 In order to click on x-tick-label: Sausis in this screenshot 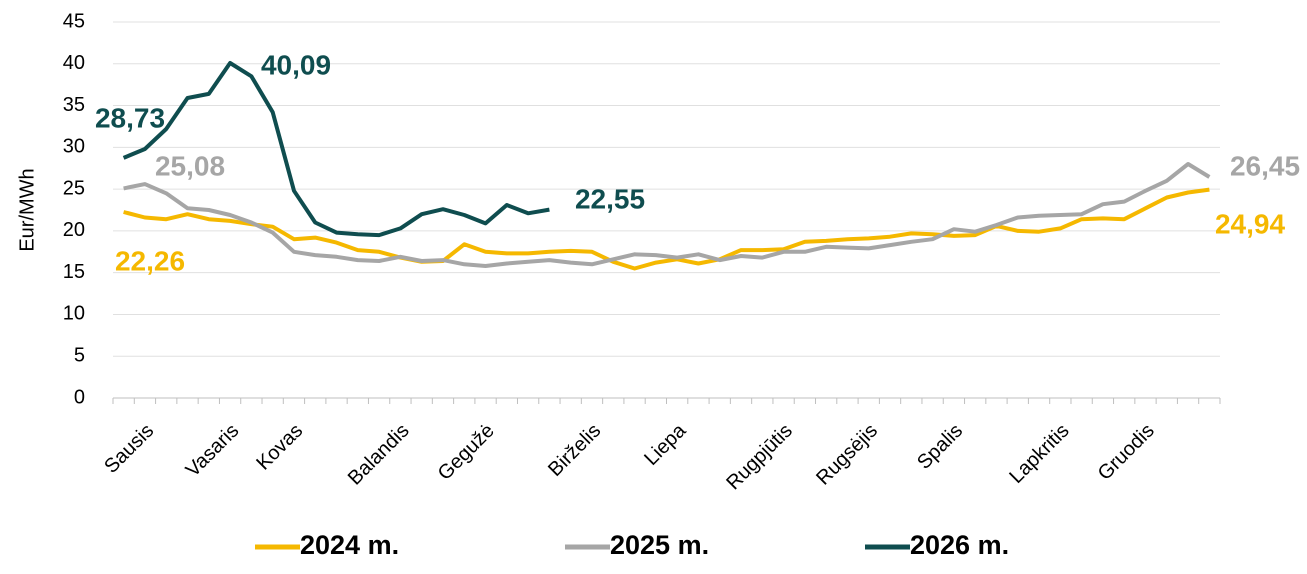, I will do `click(129, 449)`.